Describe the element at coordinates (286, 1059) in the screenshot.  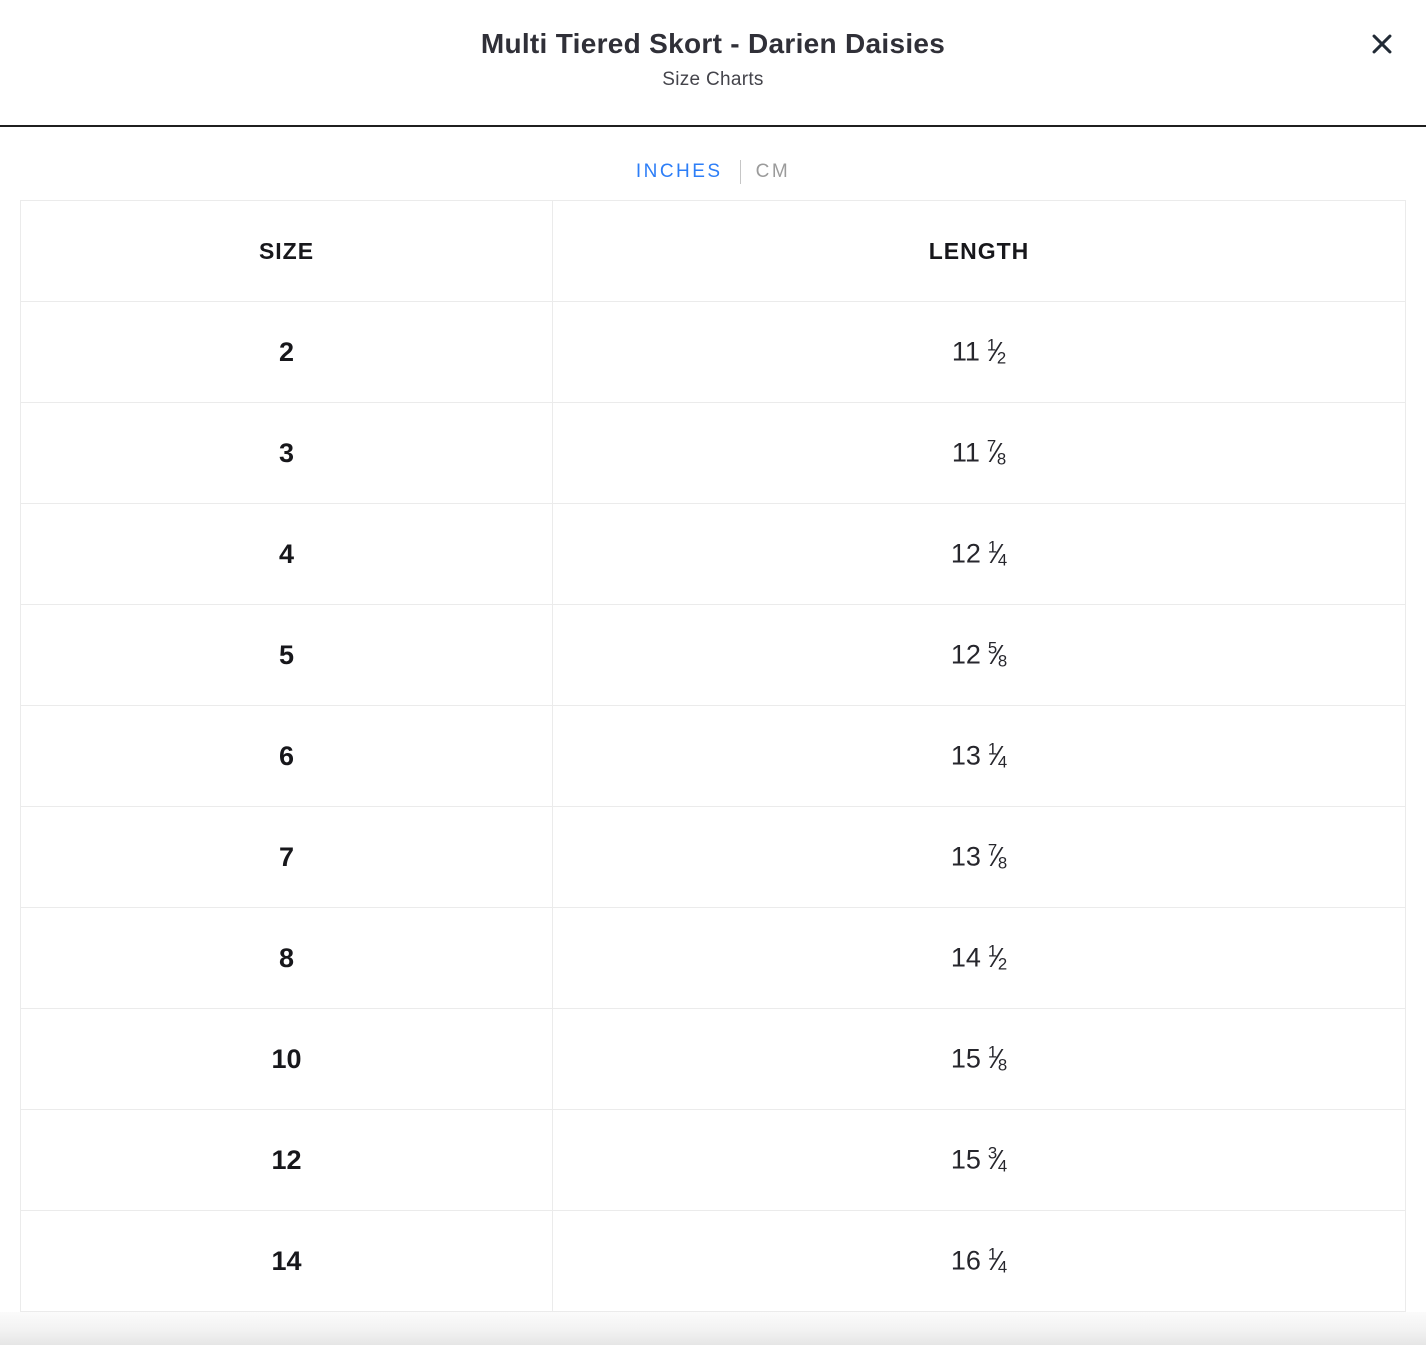
I see `size-cell: 10` at that location.